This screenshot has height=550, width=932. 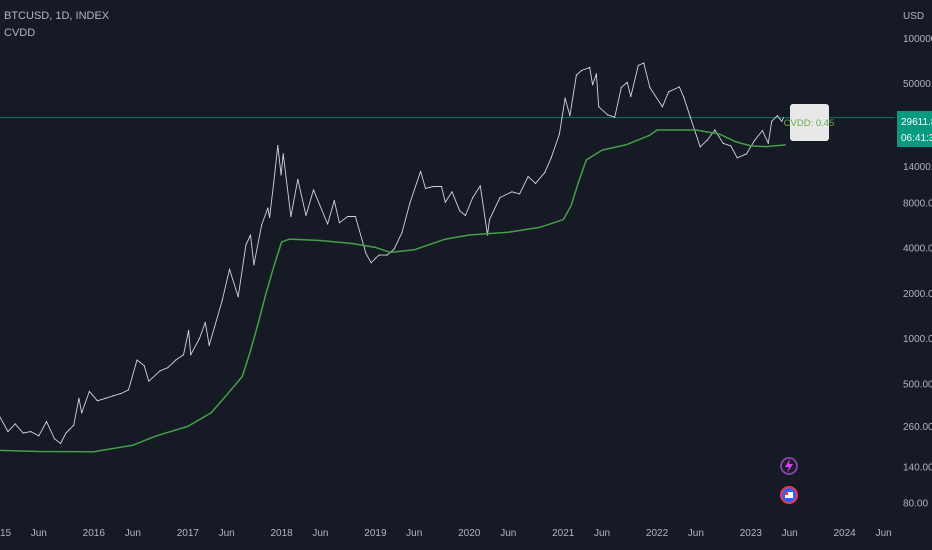 I want to click on x-tick-label: 2024, so click(x=845, y=533).